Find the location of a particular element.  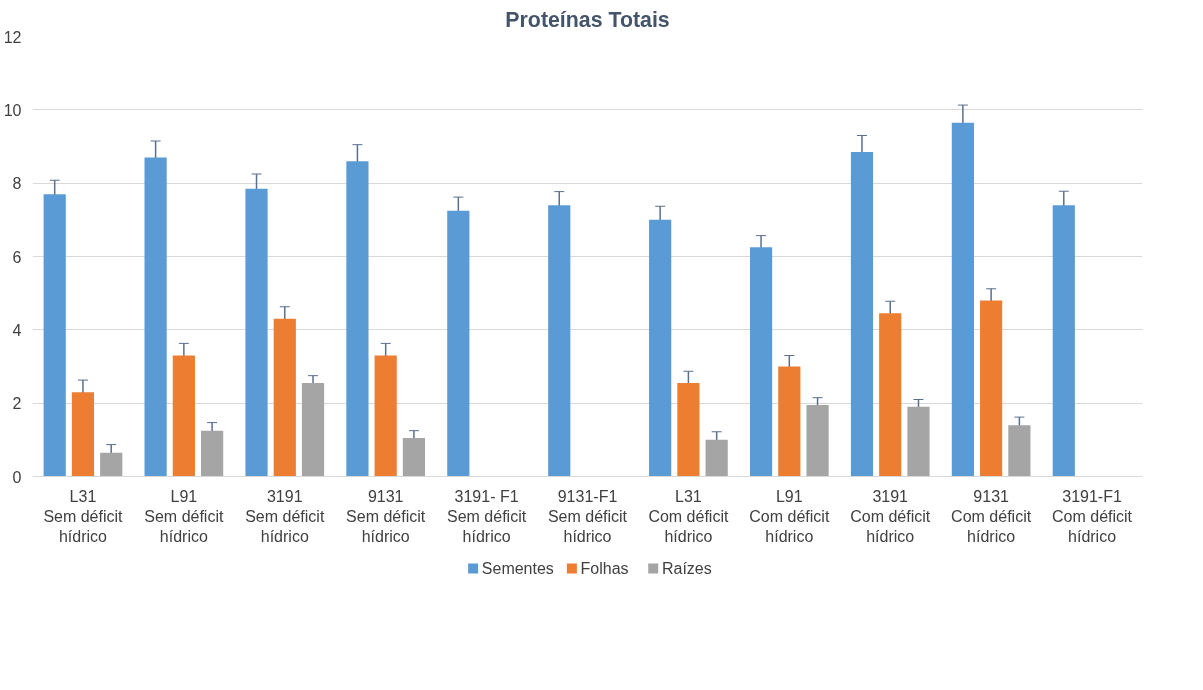

x-tick-label: 3191 Sem déficit hídrico is located at coordinates (285, 516).